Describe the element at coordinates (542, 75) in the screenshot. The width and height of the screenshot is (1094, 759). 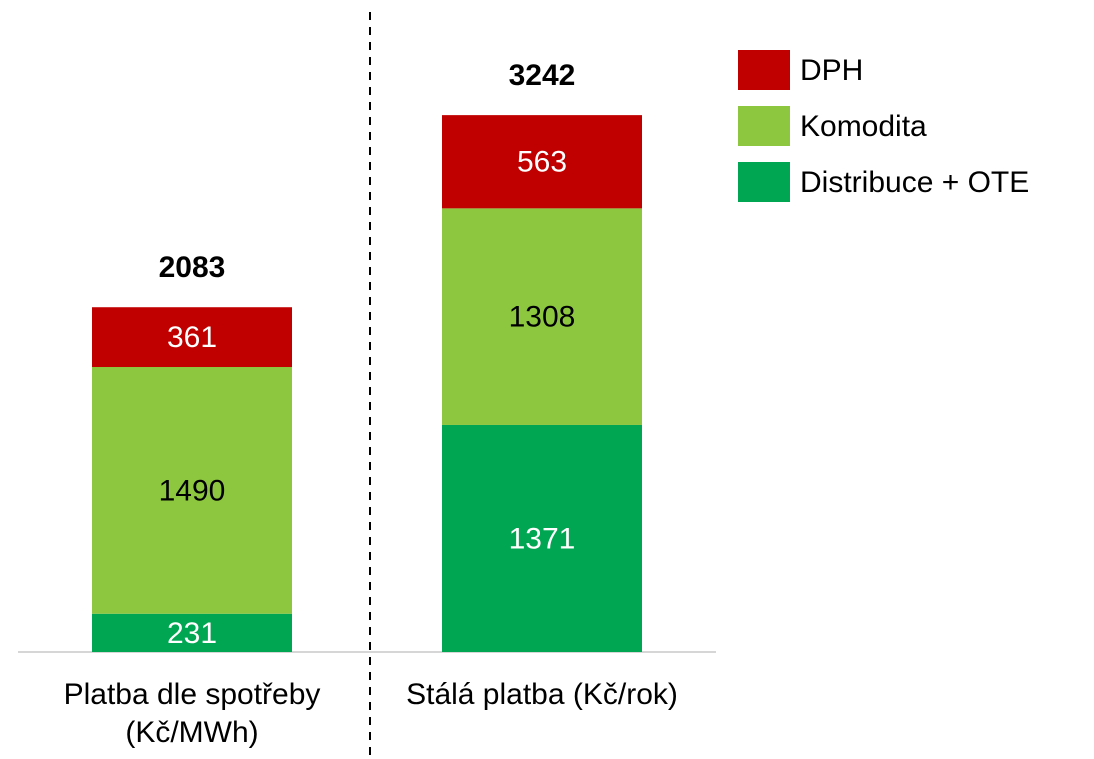
I see `total-label: 3242` at that location.